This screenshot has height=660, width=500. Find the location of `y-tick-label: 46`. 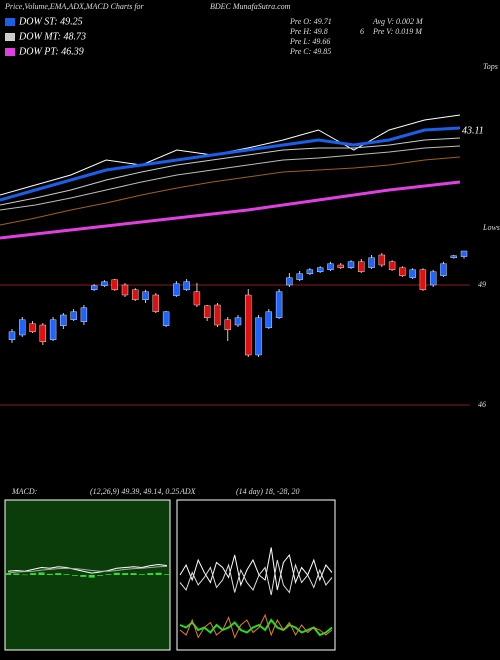

y-tick-label: 46 is located at coordinates (482, 404).